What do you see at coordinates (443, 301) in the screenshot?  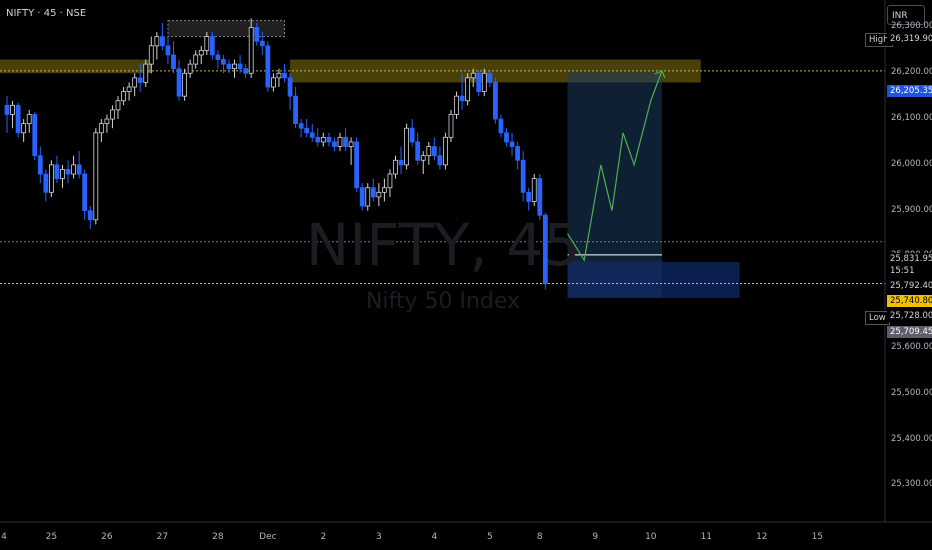 I see `watermark-name: Nifty 50 Index` at bounding box center [443, 301].